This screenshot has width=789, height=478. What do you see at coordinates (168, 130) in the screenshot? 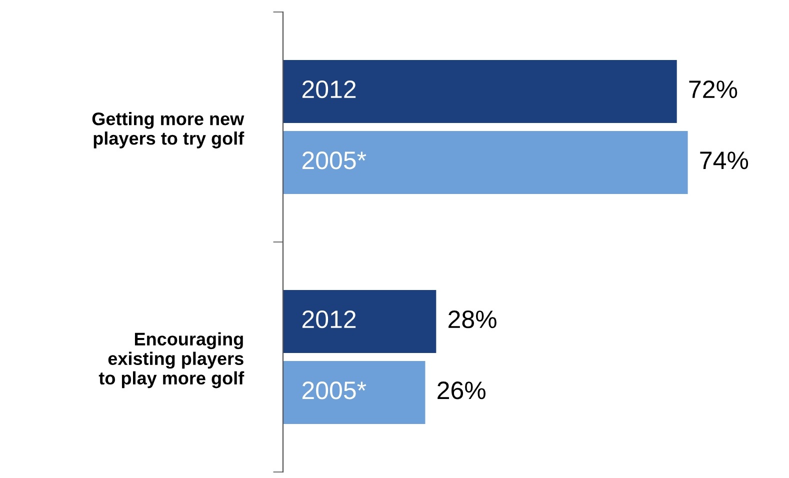
I see `y-tick-label: Getting more new players to try golf` at bounding box center [168, 130].